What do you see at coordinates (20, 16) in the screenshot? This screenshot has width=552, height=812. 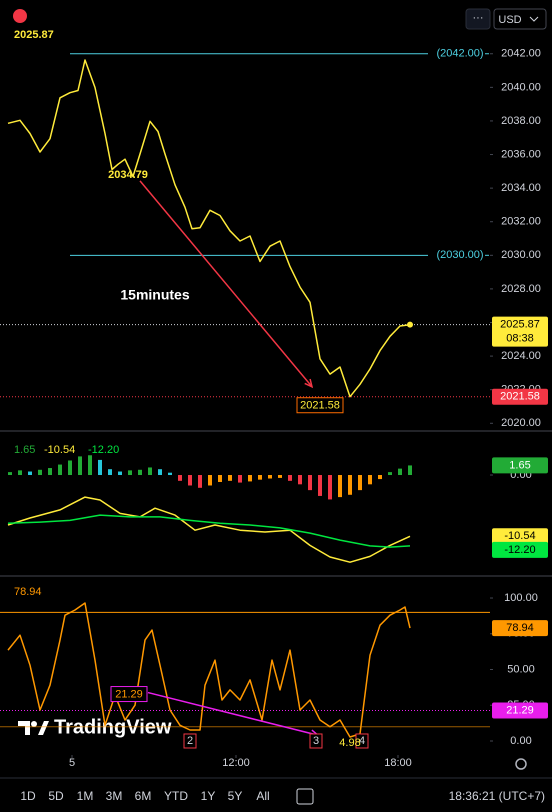 I see `symbol-icon` at bounding box center [20, 16].